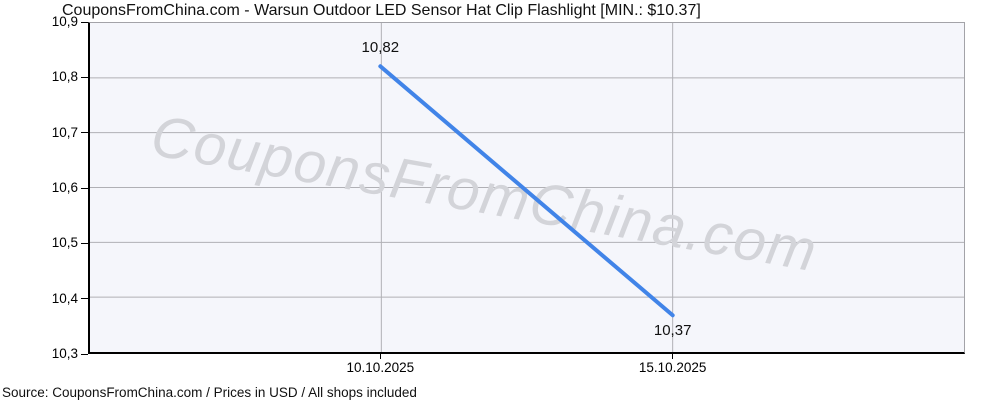  What do you see at coordinates (64, 353) in the screenshot?
I see `y-axis-label: 10,3` at bounding box center [64, 353].